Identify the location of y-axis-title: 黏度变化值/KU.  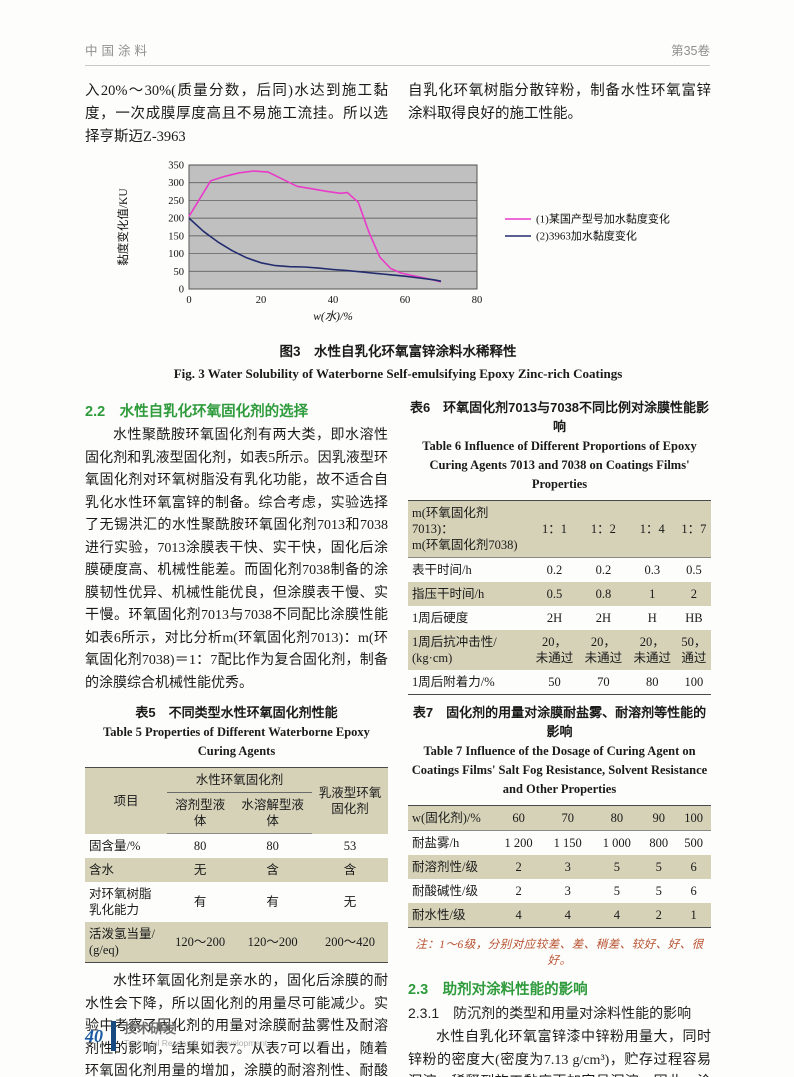
(123, 227).